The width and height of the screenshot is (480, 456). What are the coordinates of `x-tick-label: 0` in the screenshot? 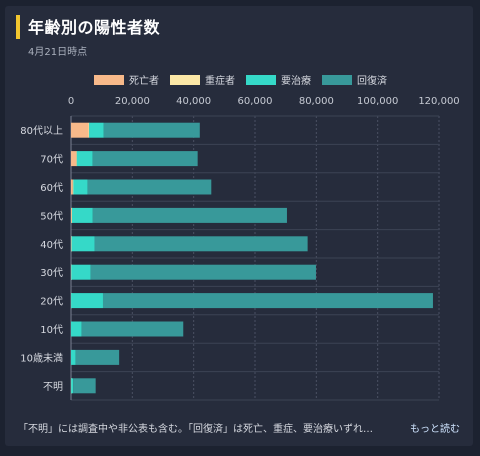 It's located at (71, 101).